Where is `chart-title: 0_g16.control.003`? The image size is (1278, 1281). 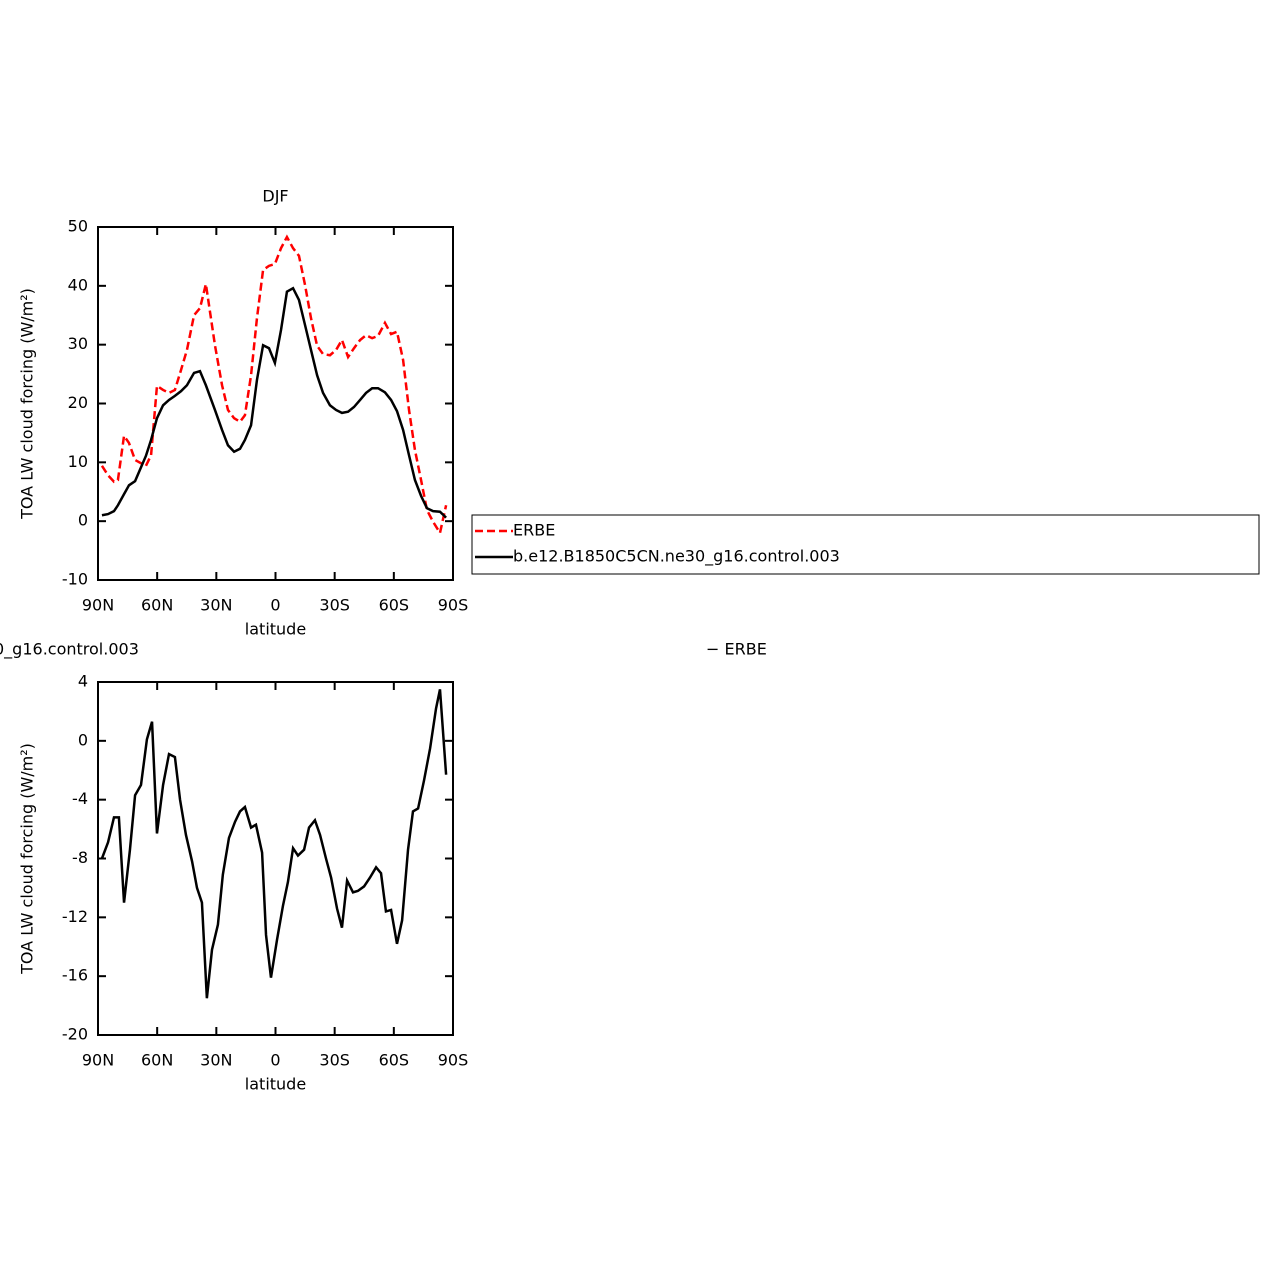
chart-title: 0_g16.control.003 is located at coordinates (69, 650).